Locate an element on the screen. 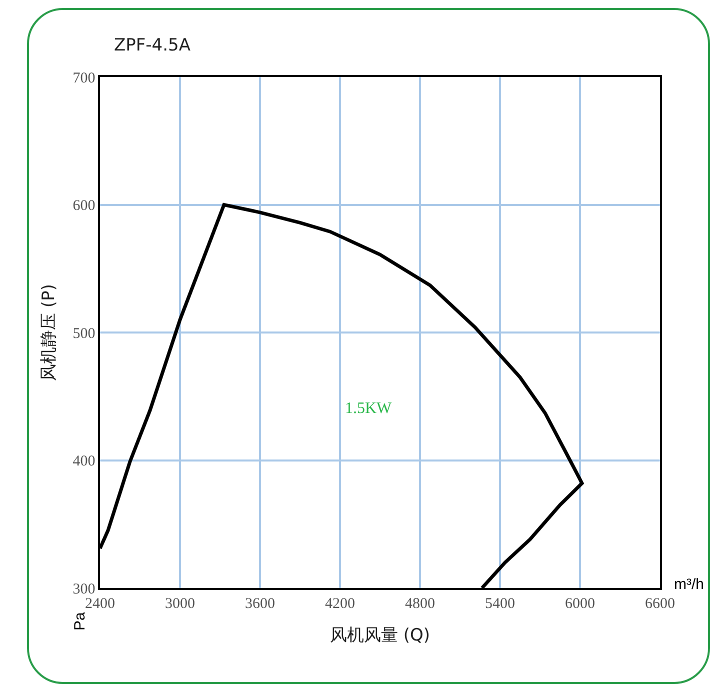  y-tick-label: 500 is located at coordinates (84, 334).